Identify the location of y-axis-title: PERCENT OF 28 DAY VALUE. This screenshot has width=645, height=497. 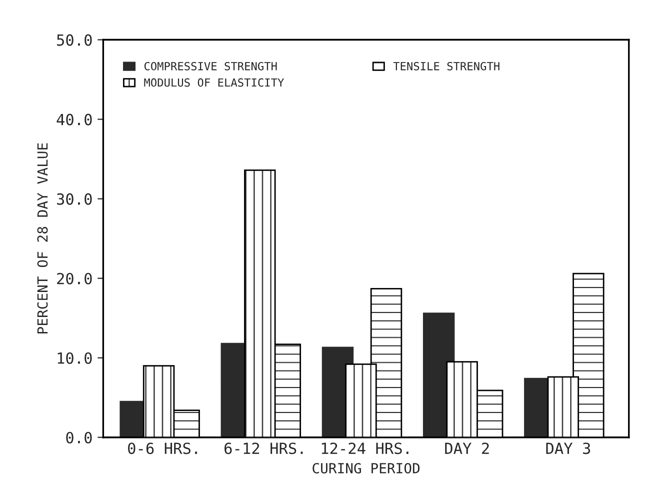
(42, 238).